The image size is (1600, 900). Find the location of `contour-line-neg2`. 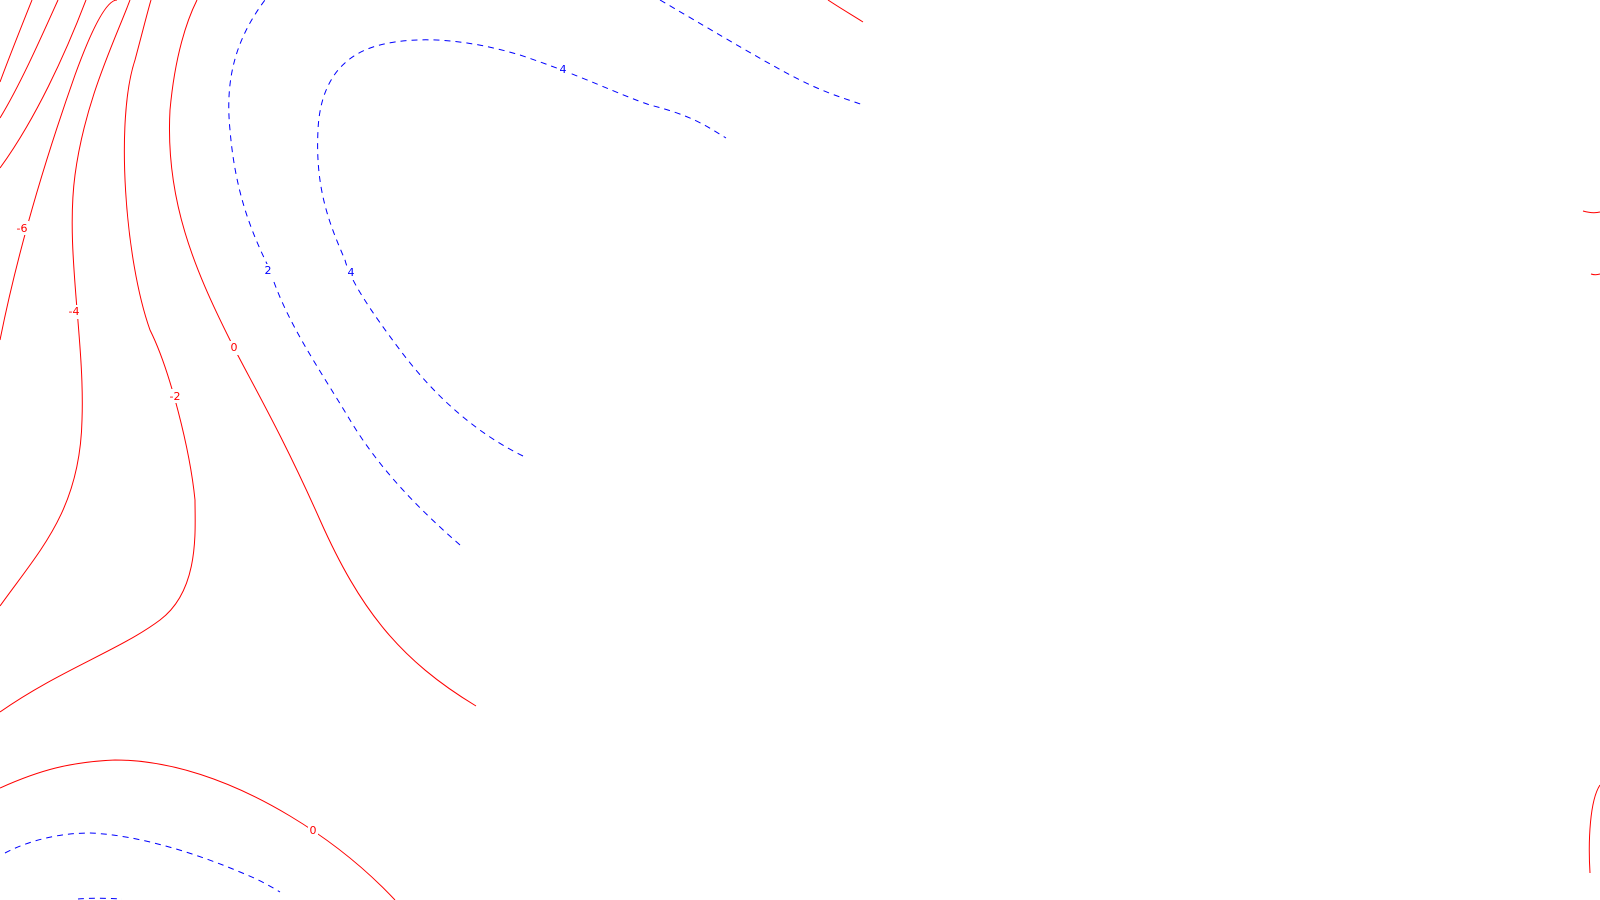

contour-line-neg2 is located at coordinates (98, 356).